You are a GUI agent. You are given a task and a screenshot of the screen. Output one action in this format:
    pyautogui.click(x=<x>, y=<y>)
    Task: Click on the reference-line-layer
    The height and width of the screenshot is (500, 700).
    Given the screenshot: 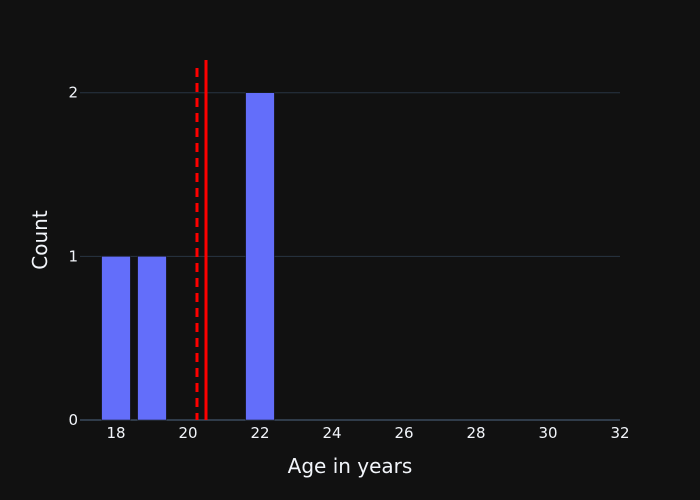 What is the action you would take?
    pyautogui.click(x=201, y=240)
    